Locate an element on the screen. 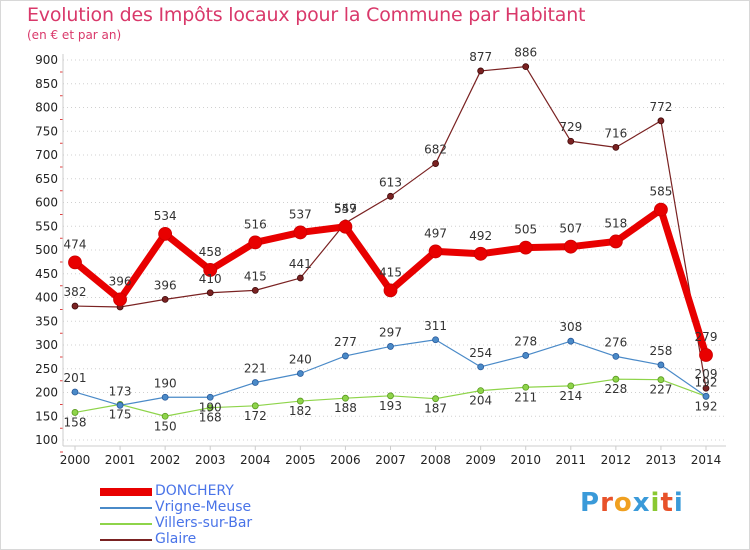  data-label-vrigne-meuse: 254 is located at coordinates (480, 353).